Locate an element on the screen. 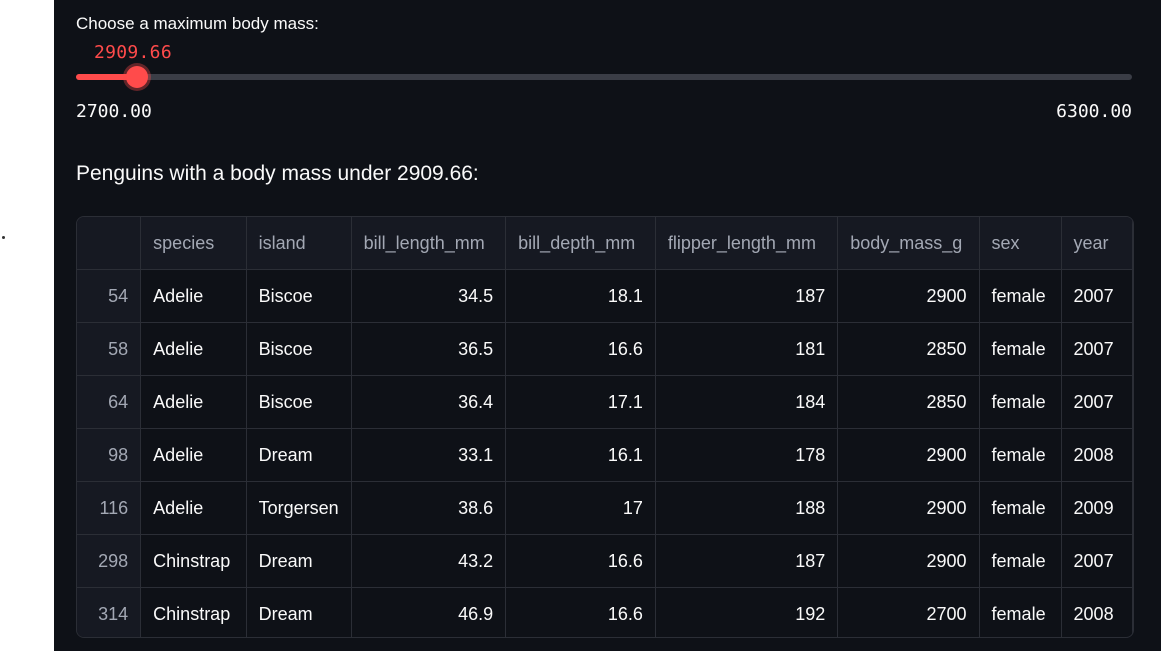 The height and width of the screenshot is (651, 1161). slider-min-label: 2700.00 is located at coordinates (114, 111).